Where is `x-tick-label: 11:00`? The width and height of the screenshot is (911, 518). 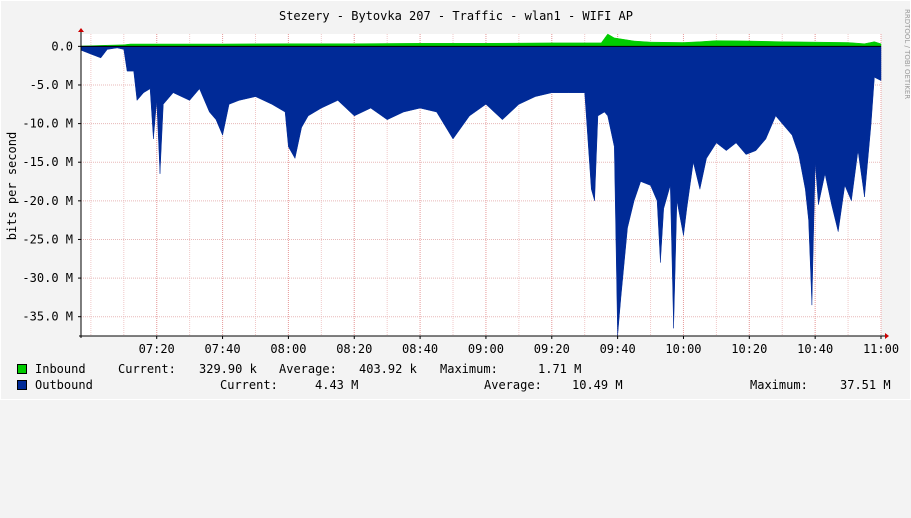 x-tick-label: 11:00 is located at coordinates (881, 349).